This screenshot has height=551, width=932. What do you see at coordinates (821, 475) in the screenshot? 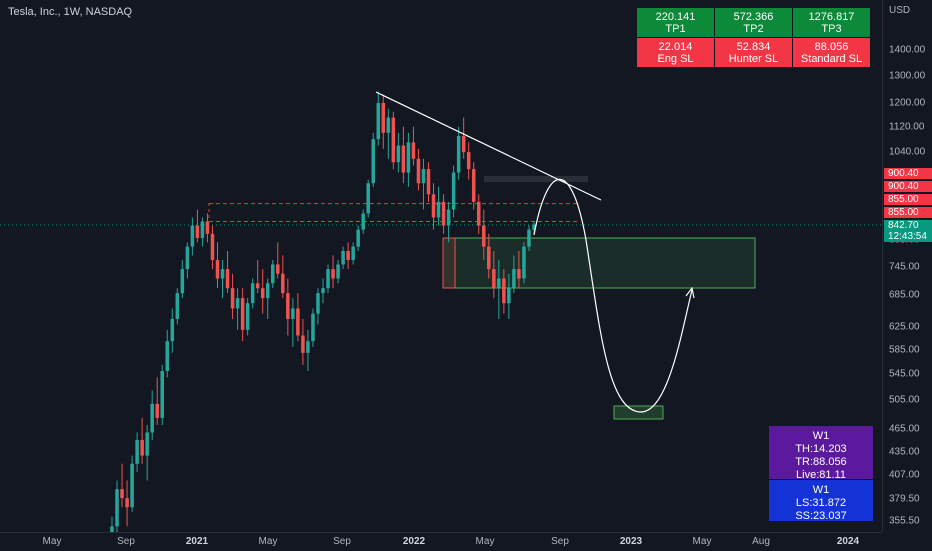
I see `stats-live: Live:81.11` at bounding box center [821, 475].